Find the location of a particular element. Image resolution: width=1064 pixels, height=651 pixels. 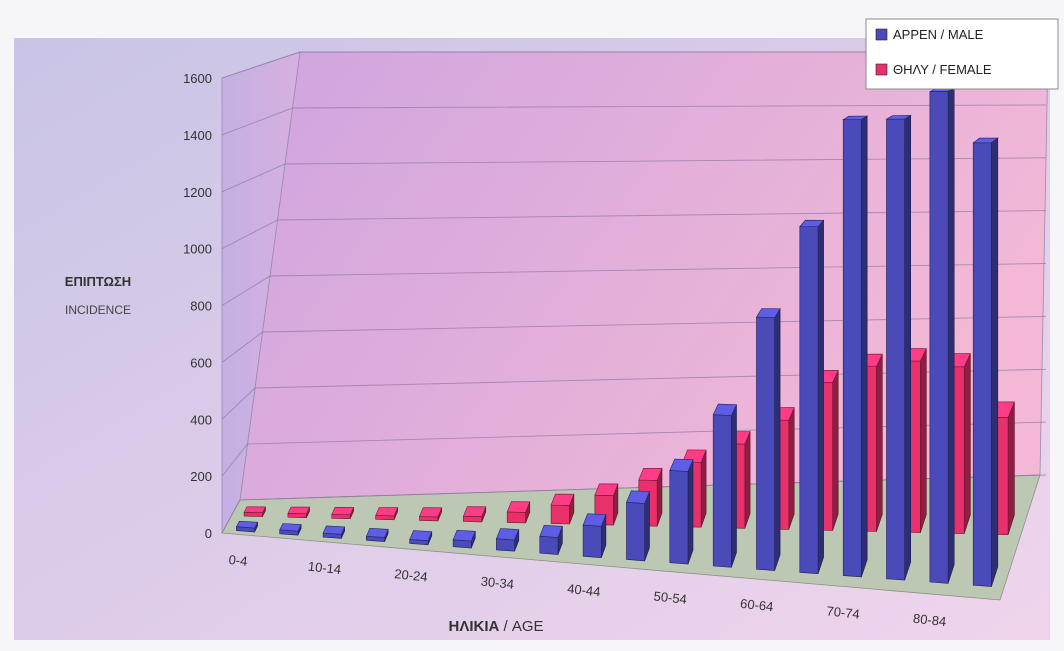

y-tick-label: 400 is located at coordinates (201, 419).